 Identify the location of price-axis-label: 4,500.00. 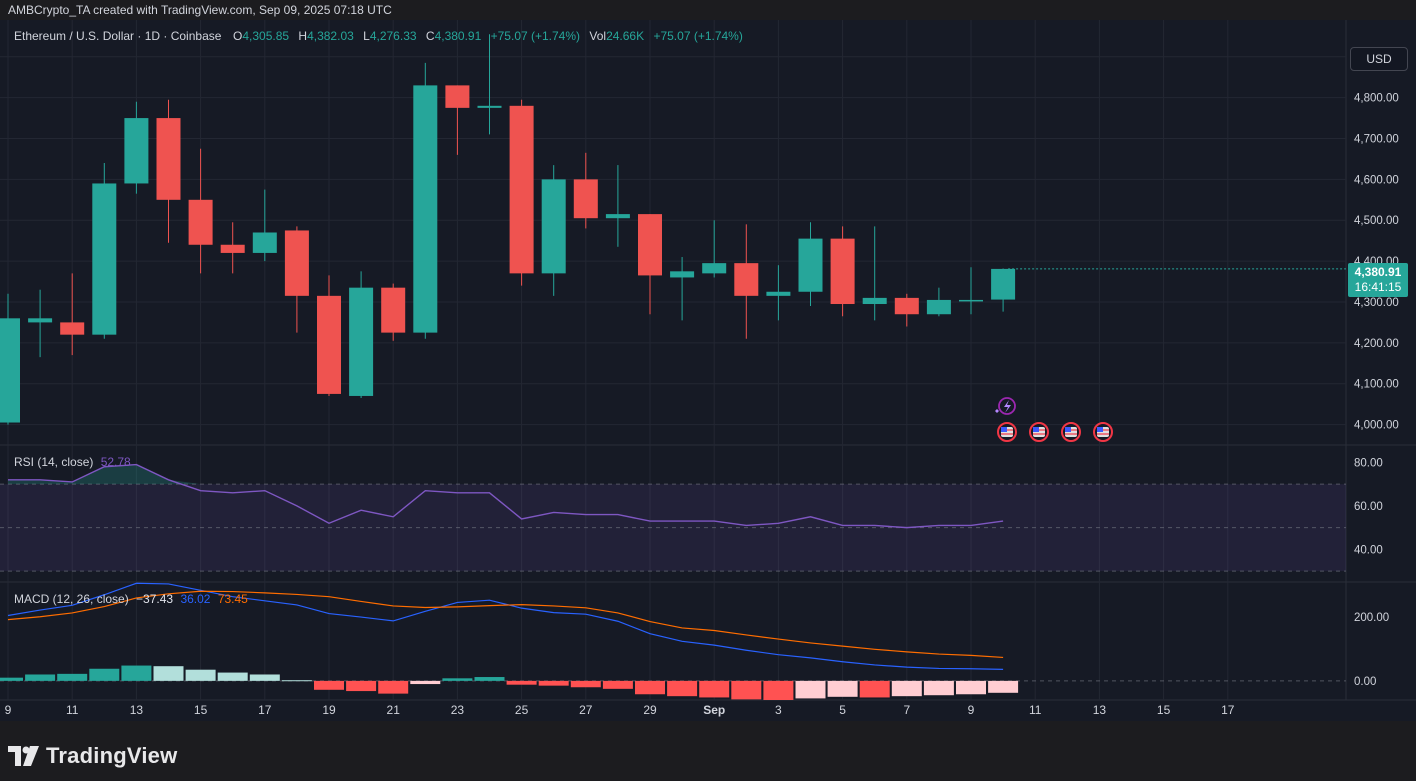
(1376, 221).